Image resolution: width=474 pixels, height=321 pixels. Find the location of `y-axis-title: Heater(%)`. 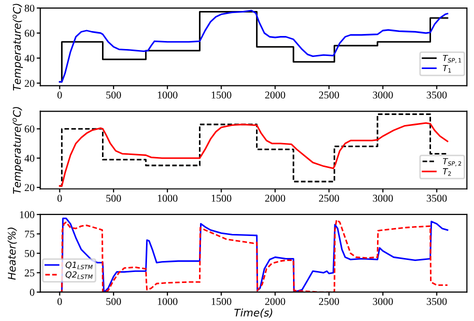

y-axis-title: Heater(%) is located at coordinates (12, 254).